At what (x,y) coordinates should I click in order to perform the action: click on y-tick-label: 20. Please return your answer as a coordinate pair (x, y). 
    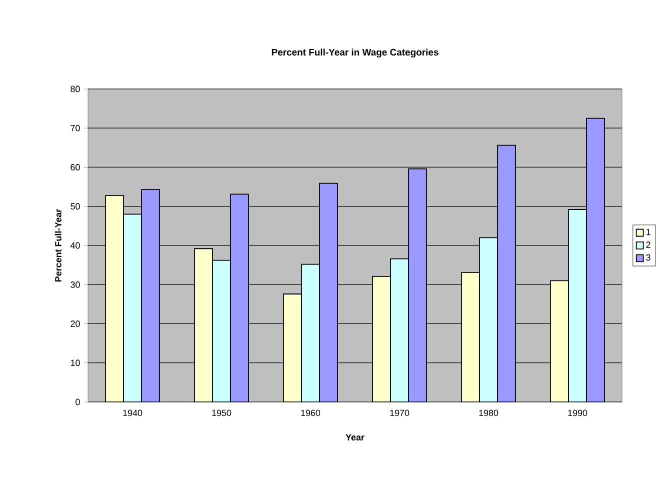
    Looking at the image, I should click on (75, 323).